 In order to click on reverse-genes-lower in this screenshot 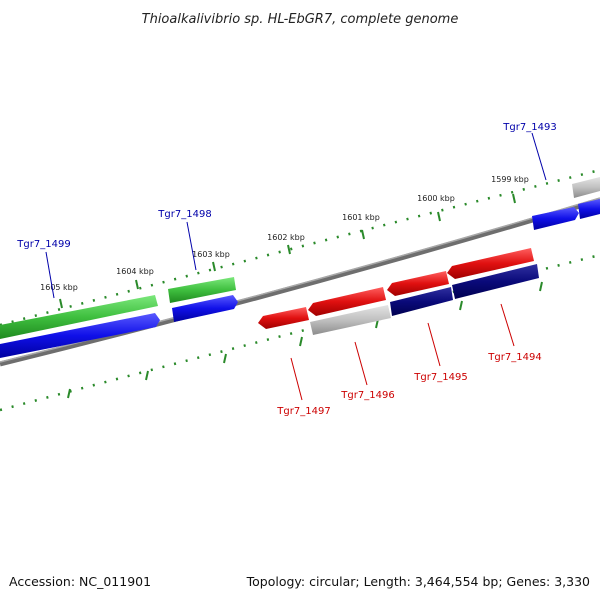, I will do `click(424, 299)`.